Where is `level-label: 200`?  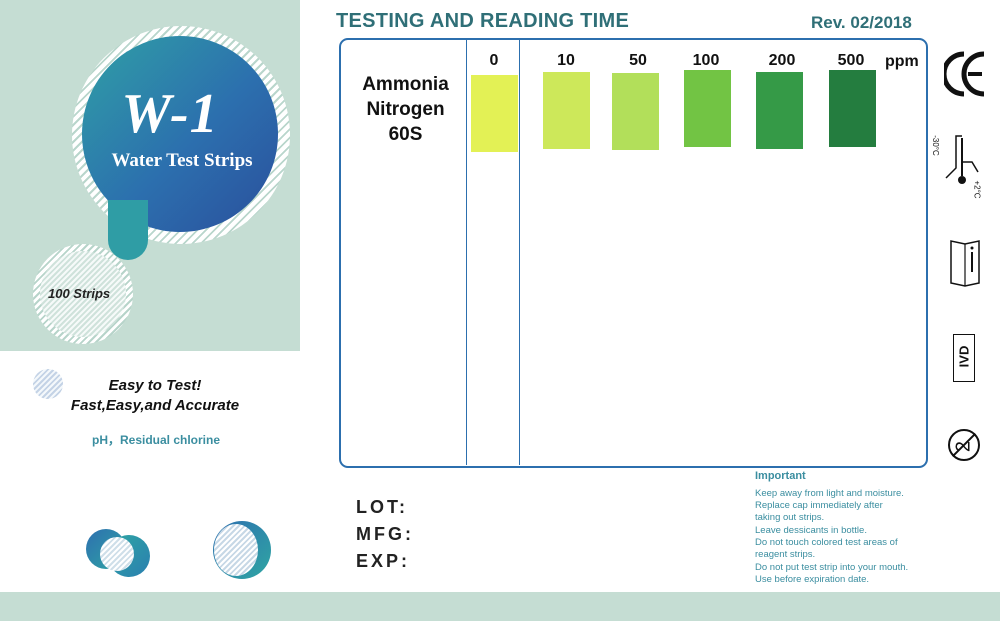
level-label: 200 is located at coordinates (782, 60).